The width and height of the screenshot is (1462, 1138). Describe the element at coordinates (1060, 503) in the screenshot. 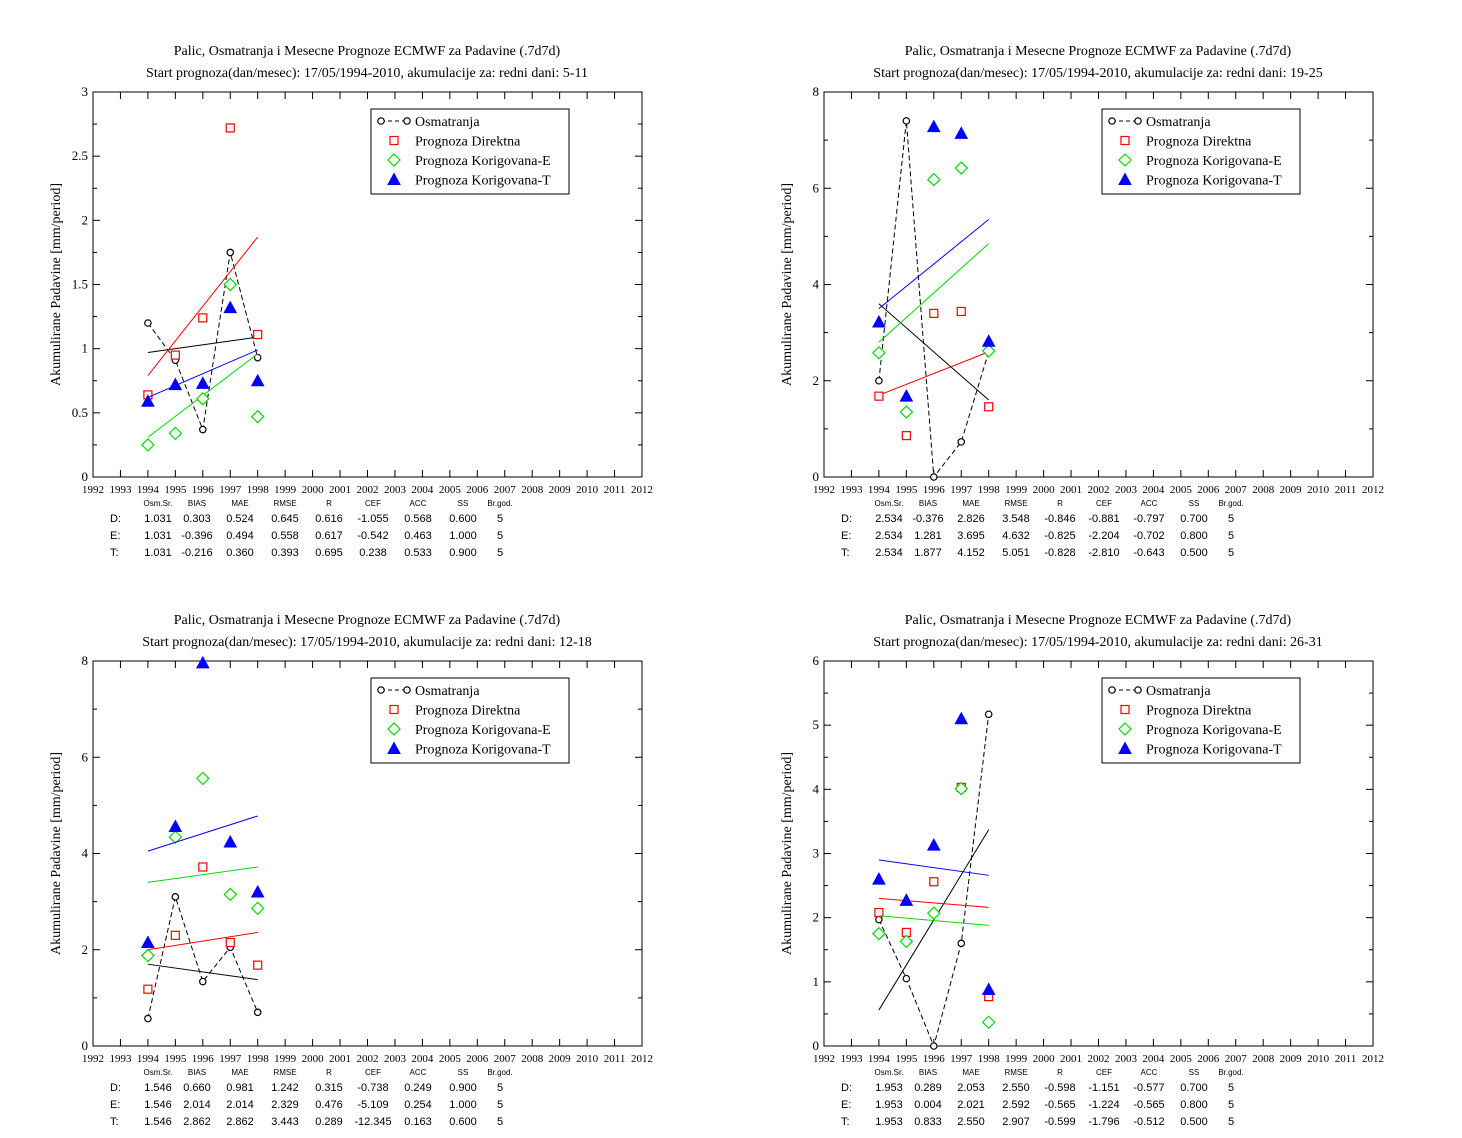

I see `stats-header-cell: R` at that location.